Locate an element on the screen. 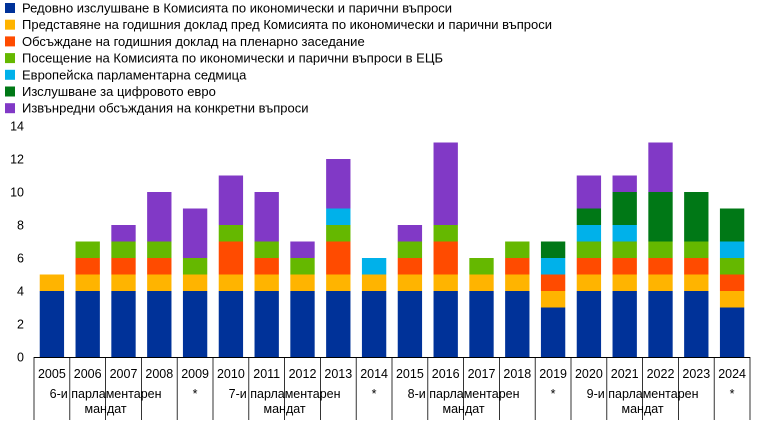 The width and height of the screenshot is (762, 422). x-tick-label-2015: 2015 is located at coordinates (410, 374).